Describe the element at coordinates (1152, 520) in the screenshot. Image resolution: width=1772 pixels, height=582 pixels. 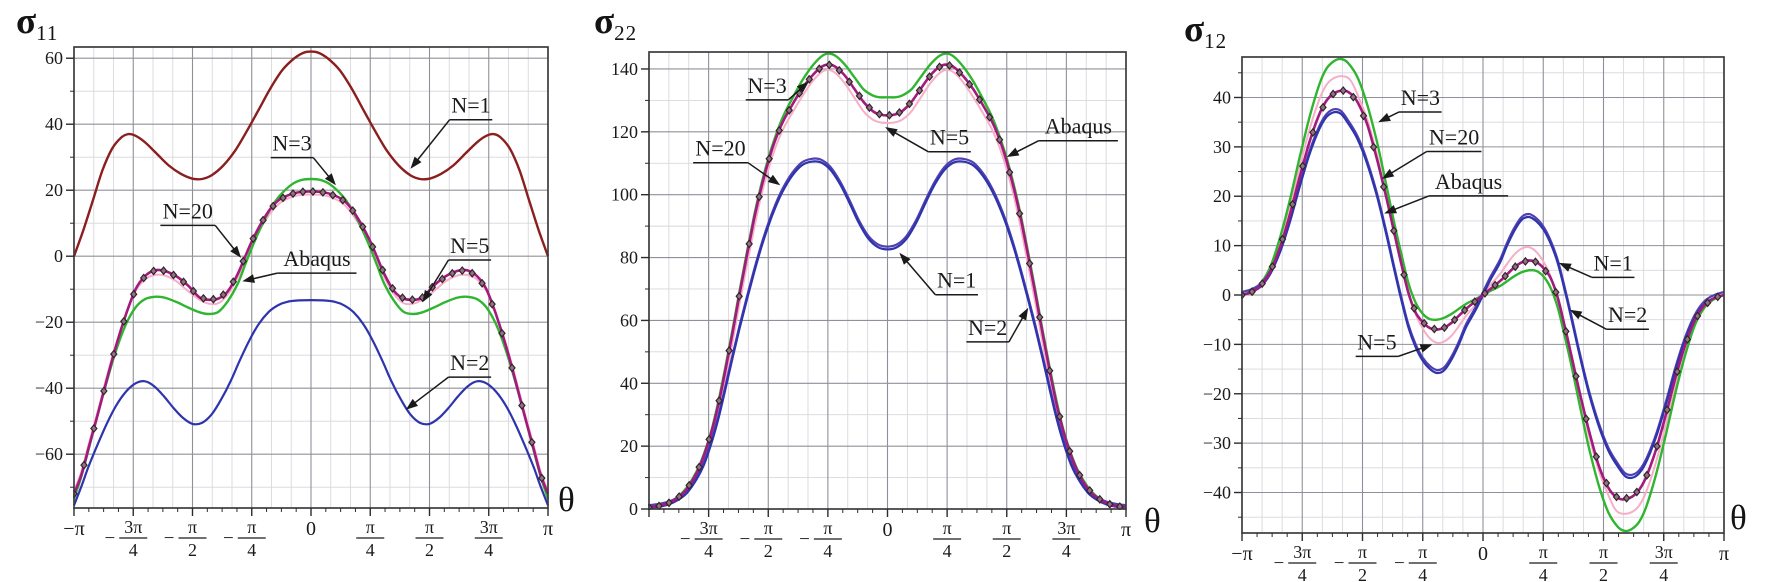
I see `x-axis-label-theta: θ` at that location.